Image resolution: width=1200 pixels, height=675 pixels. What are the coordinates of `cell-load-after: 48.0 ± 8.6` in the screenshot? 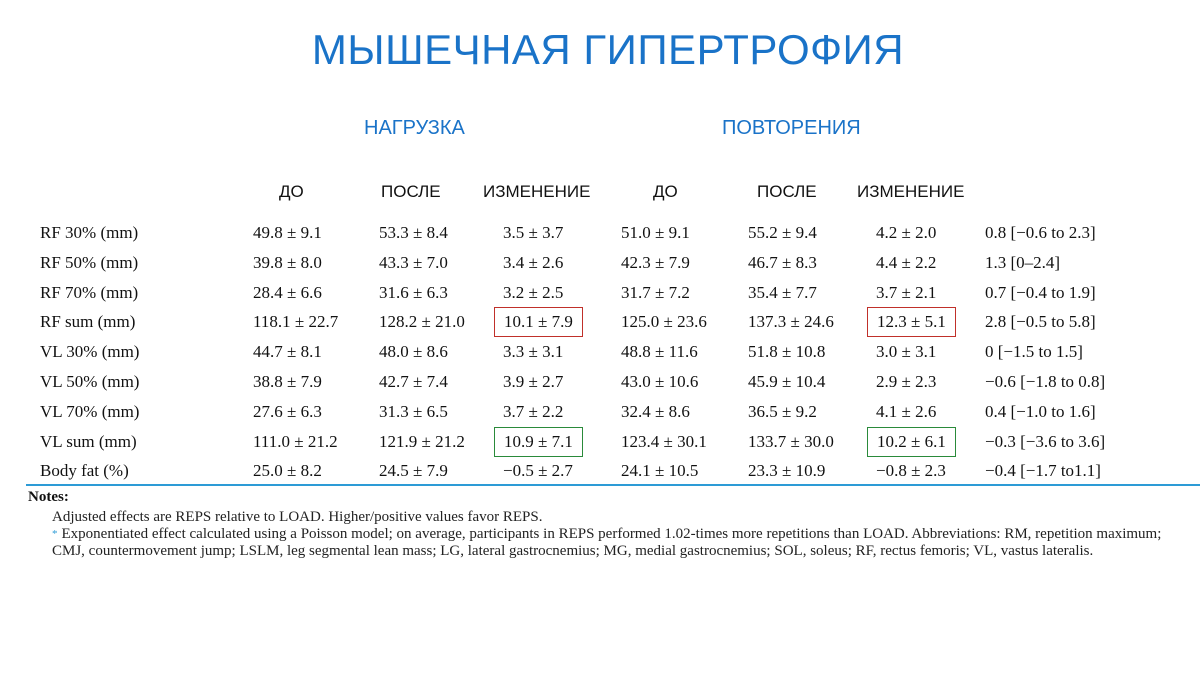 It's located at (413, 352).